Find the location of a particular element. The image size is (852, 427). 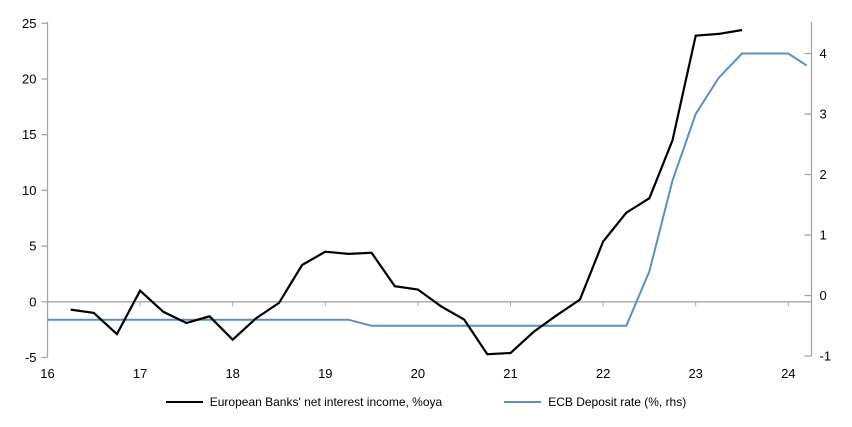

left-axis-tick-label: 5 is located at coordinates (32, 246).